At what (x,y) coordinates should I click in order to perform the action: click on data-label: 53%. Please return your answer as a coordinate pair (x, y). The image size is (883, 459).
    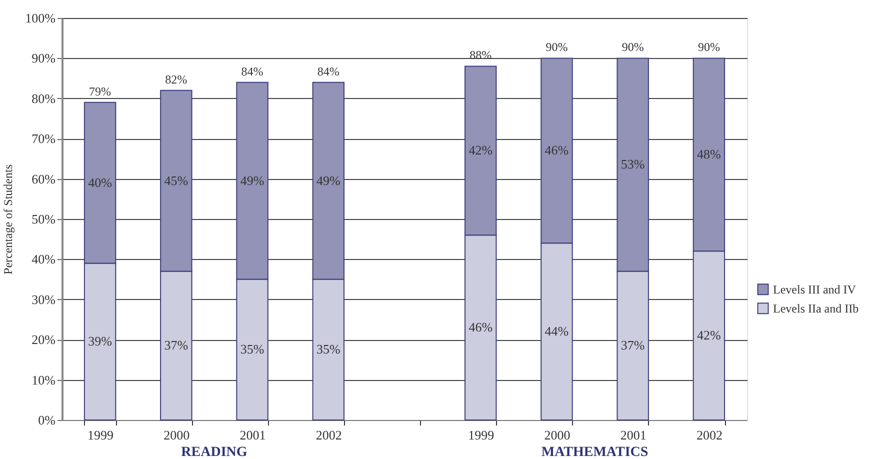
    Looking at the image, I should click on (632, 164).